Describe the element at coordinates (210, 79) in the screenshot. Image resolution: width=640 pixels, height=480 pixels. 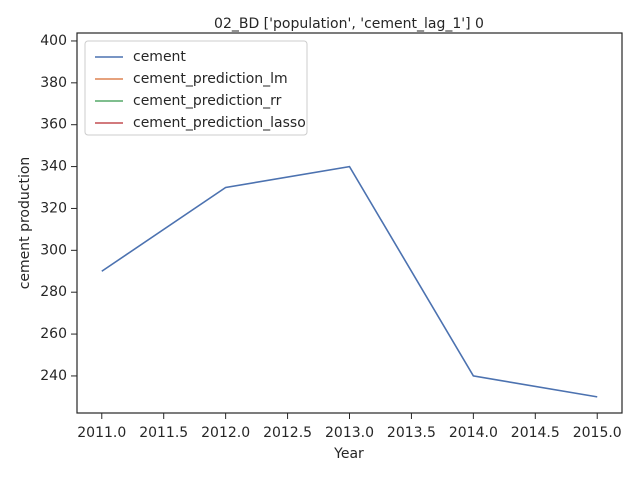
I see `legend-label: cement_prediction_lm` at that location.